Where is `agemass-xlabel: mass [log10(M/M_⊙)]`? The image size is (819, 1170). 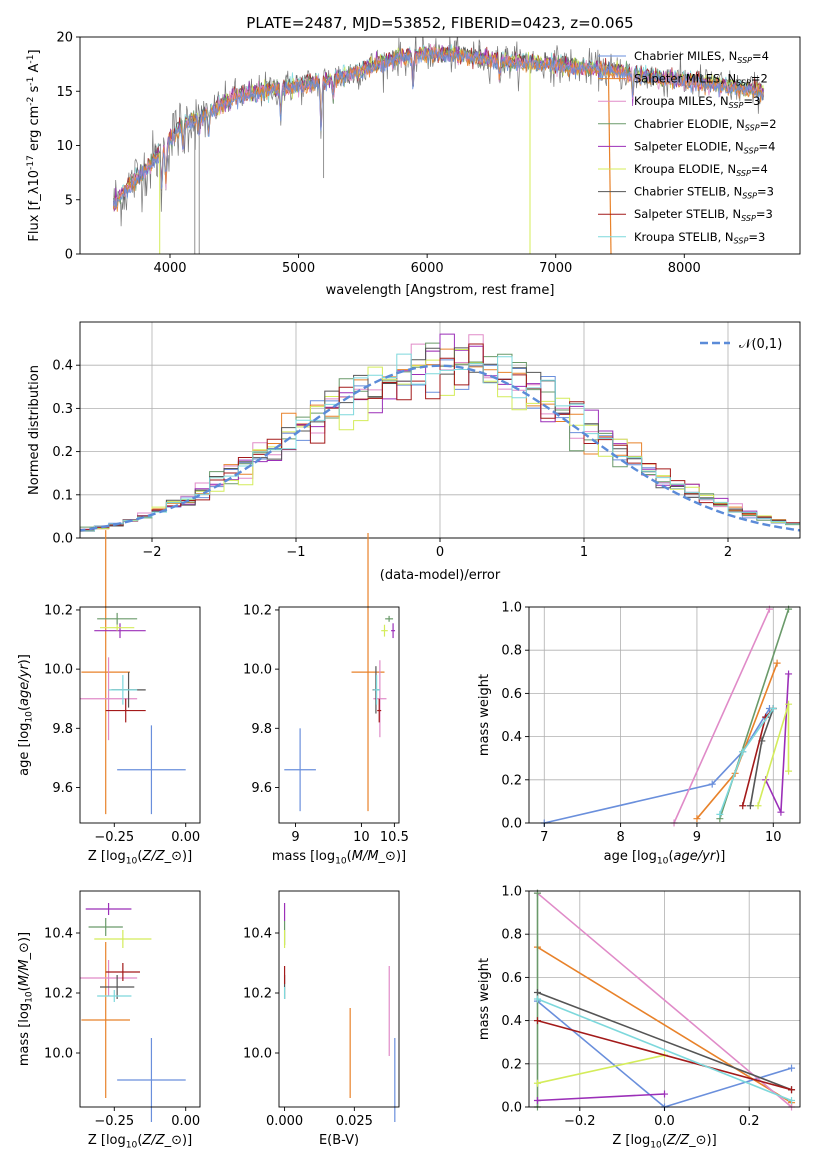
agemass-xlabel: mass [log10(M/M_⊙)] is located at coordinates (339, 857).